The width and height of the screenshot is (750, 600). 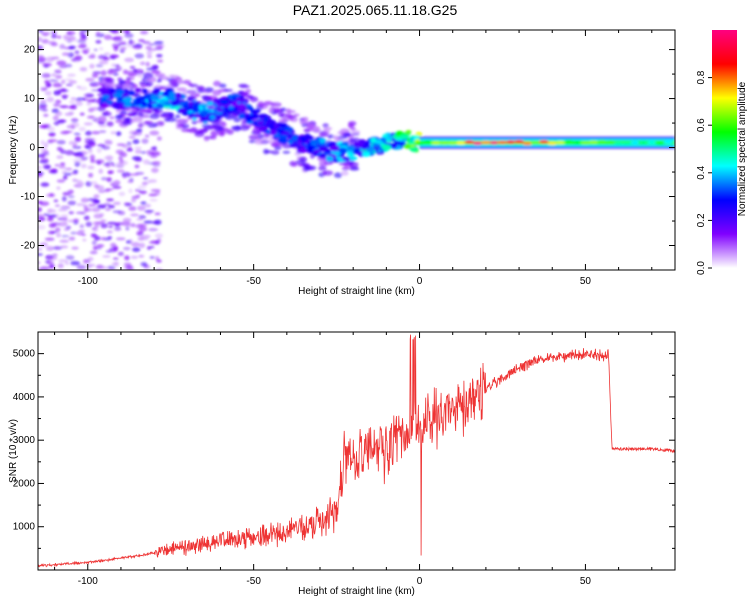 What do you see at coordinates (586, 281) in the screenshot?
I see `top-x-tick-label: 50` at bounding box center [586, 281].